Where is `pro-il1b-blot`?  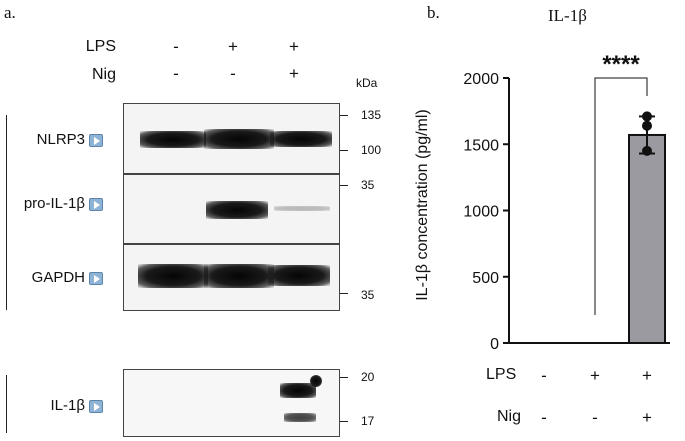
pro-il1b-blot is located at coordinates (231, 209).